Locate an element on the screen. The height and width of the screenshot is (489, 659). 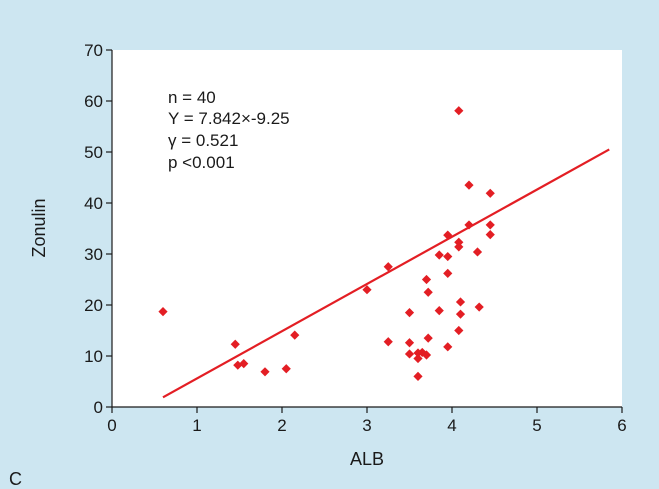
x-tick-label: 6 is located at coordinates (621, 425).